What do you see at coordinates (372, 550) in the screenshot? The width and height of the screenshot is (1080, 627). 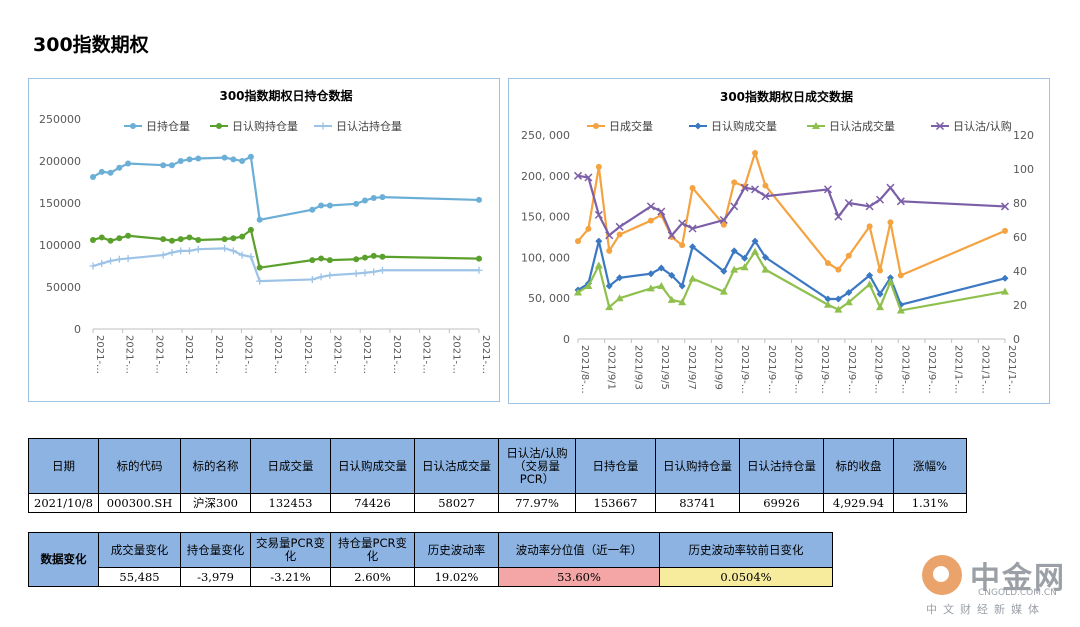 I see `header-oi-pcr-change: 持仓量PCR变化` at bounding box center [372, 550].